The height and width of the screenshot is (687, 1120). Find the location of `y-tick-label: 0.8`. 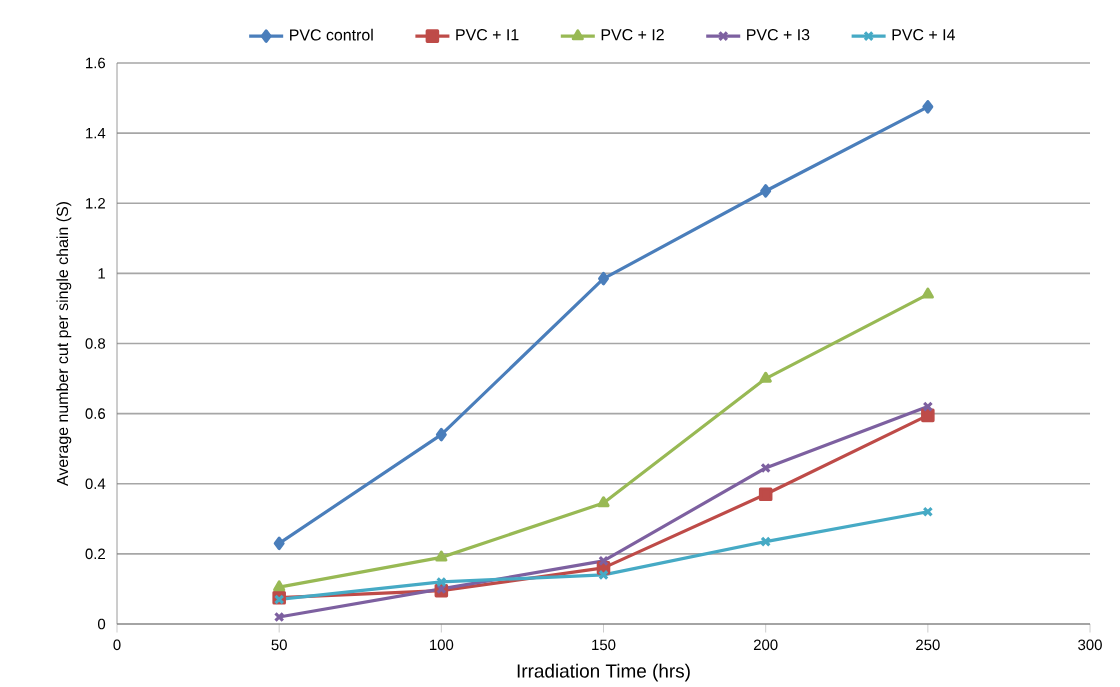

y-tick-label: 0.8 is located at coordinates (95, 343).